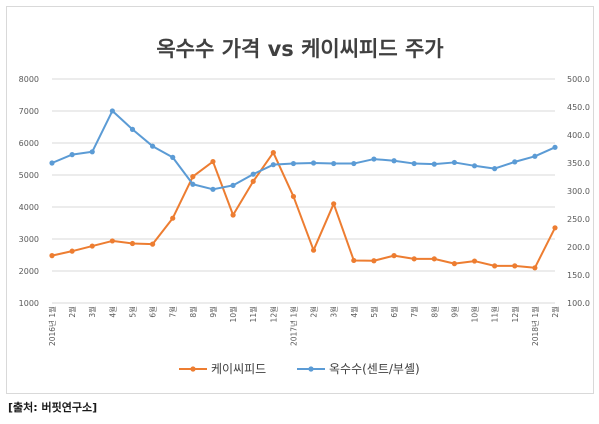  What do you see at coordinates (578, 303) in the screenshot?
I see `right-tick-label: 100.0` at bounding box center [578, 303].